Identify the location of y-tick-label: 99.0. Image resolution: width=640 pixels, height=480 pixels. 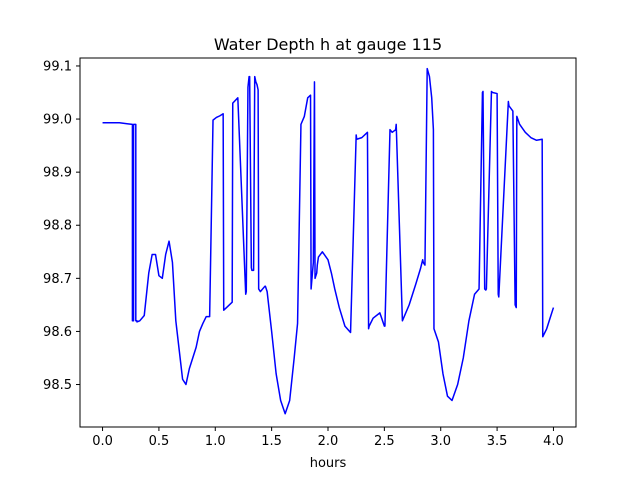
(57, 120).